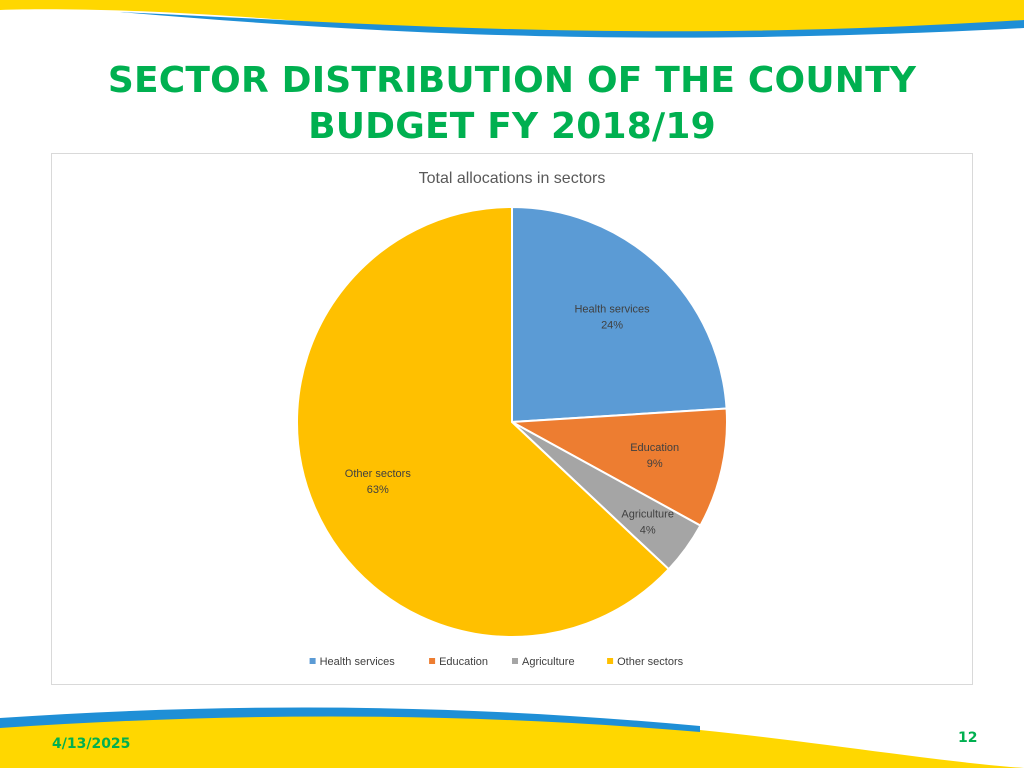  I want to click on legend-swatch-education, so click(432, 661).